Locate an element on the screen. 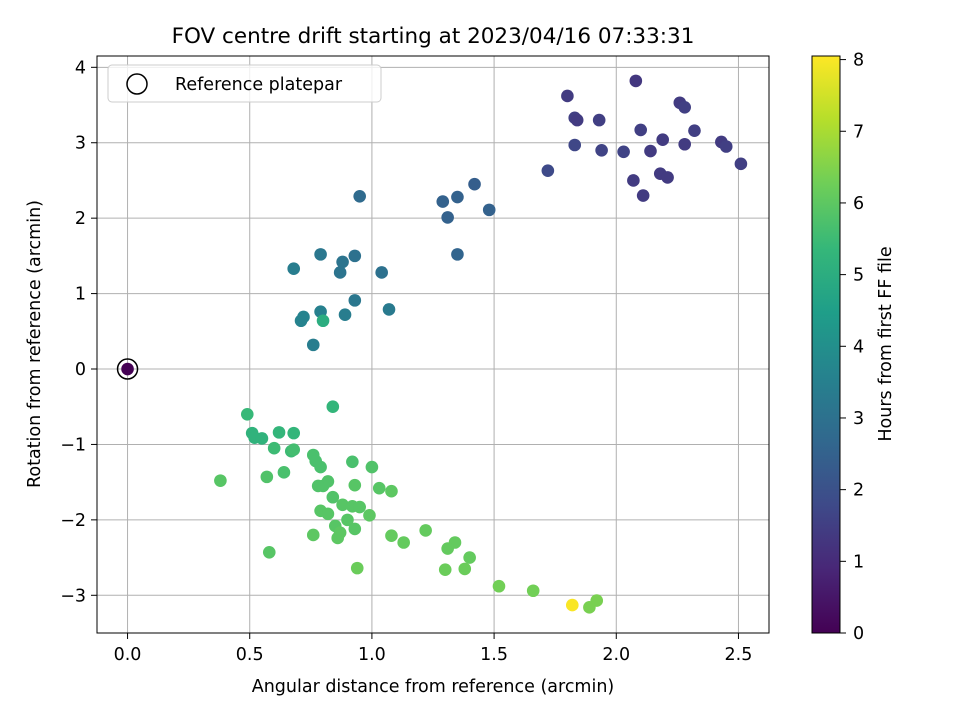 The height and width of the screenshot is (724, 960). colorbar-gradient is located at coordinates (826, 344).